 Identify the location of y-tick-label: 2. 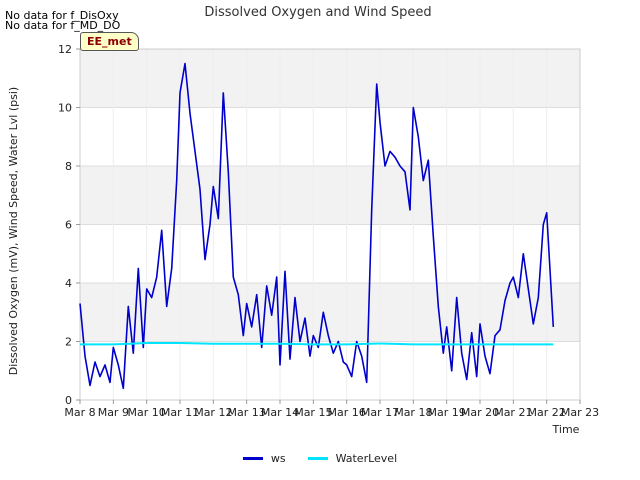
(68, 342).